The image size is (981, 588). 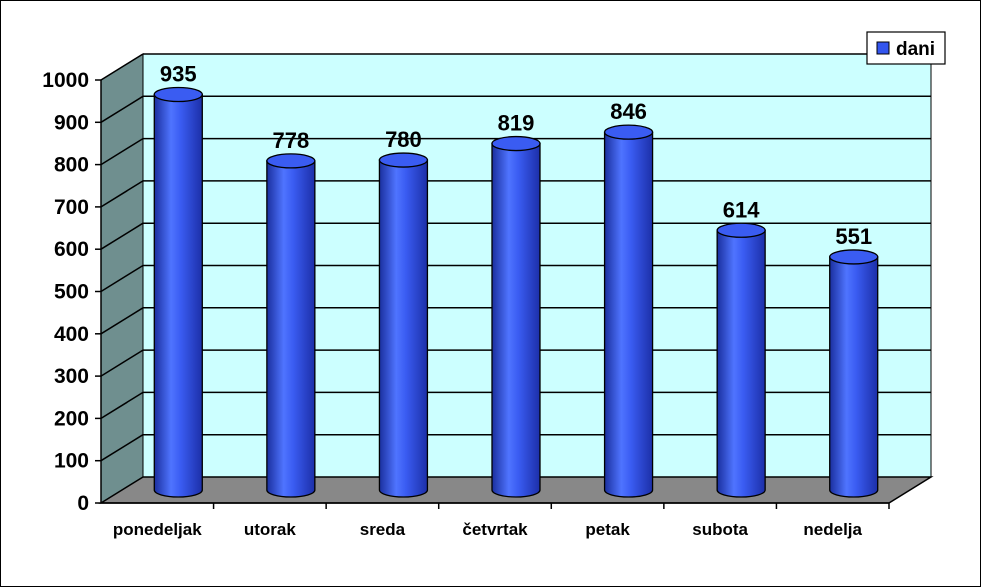 I want to click on data-label: 846, so click(x=628, y=111).